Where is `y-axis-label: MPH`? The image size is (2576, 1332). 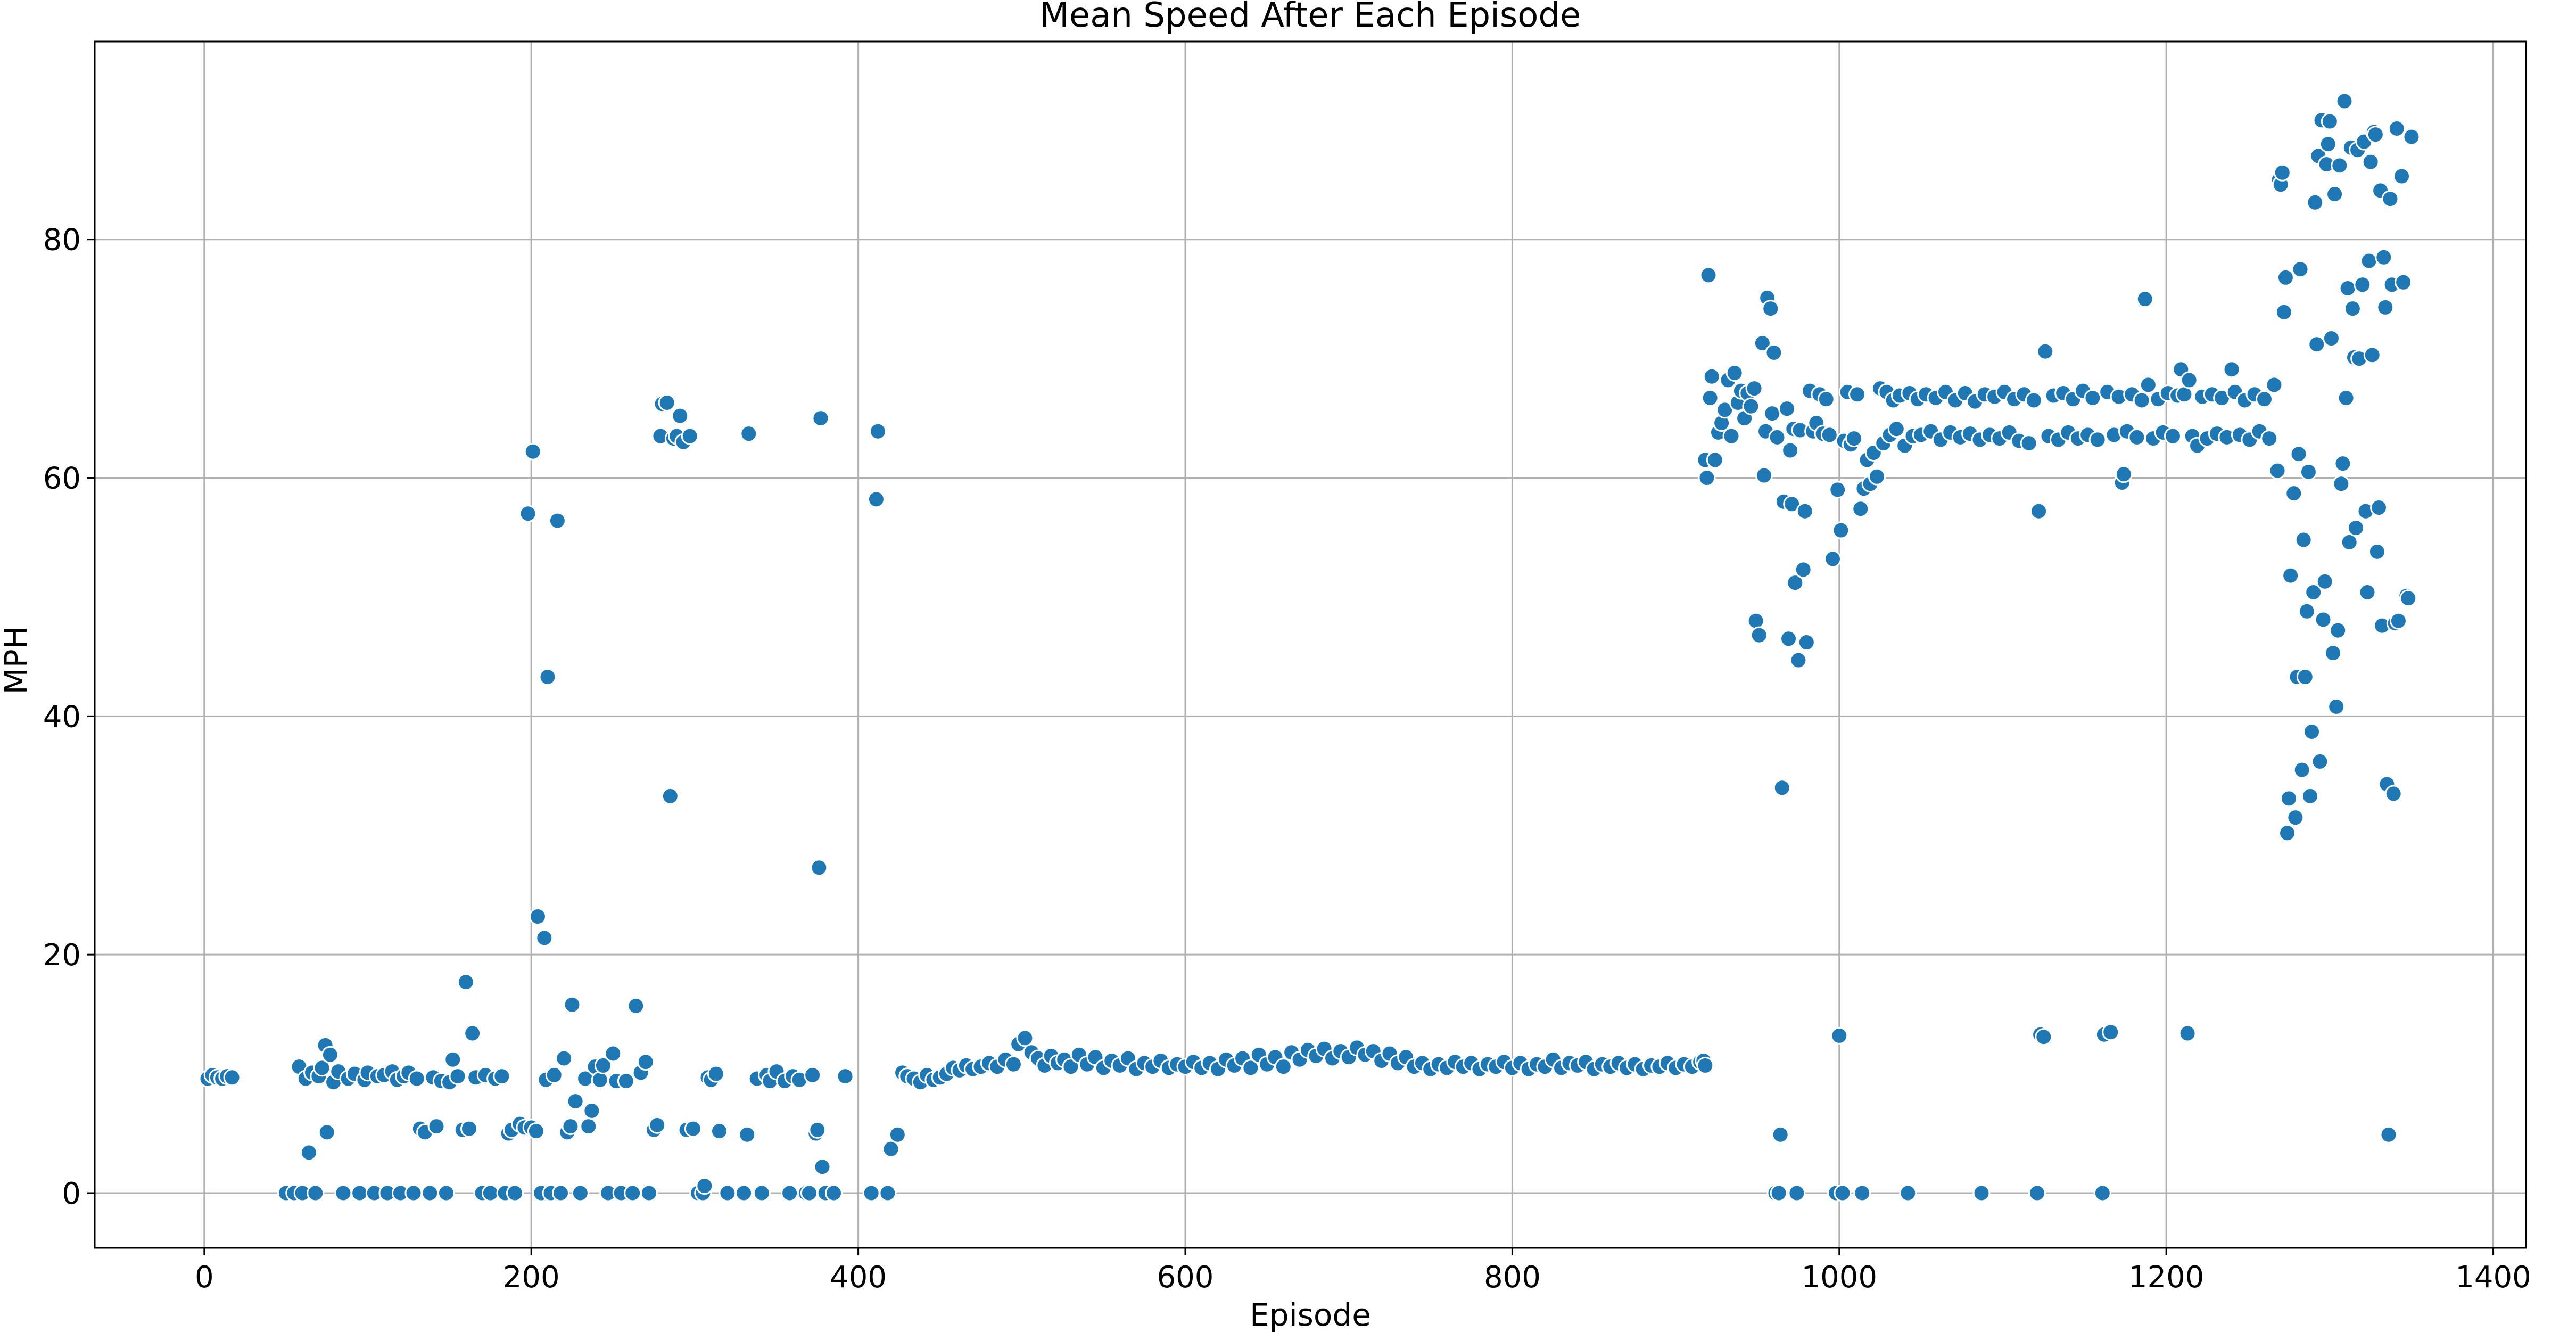
y-axis-label: MPH is located at coordinates (17, 660).